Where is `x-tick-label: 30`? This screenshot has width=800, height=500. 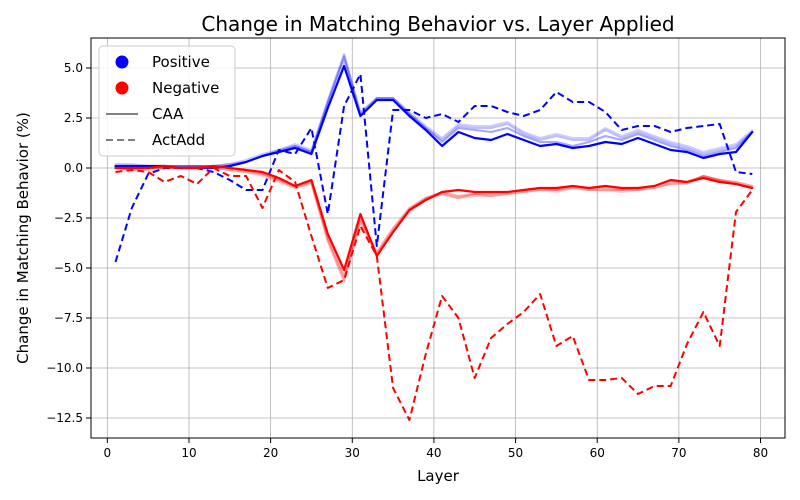
x-tick-label: 30 is located at coordinates (352, 453).